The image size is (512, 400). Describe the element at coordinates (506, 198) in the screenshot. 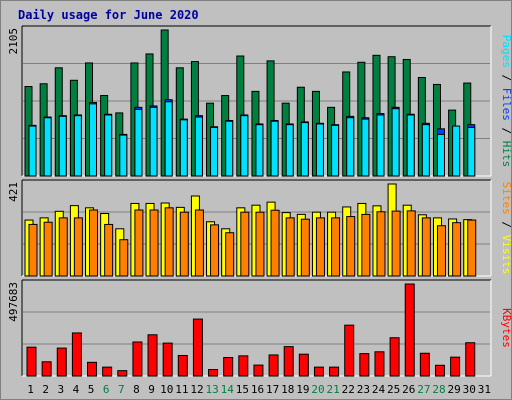

I see `legend-visits-part-0: Sites` at that location.